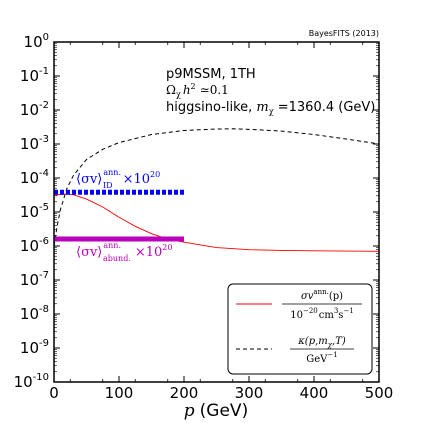 Image resolution: width=423 pixels, height=423 pixels. Describe the element at coordinates (124, 252) in the screenshot. I see `abundance-rate-label: ⟨σv⟩ann. abund. ×1020` at that location.